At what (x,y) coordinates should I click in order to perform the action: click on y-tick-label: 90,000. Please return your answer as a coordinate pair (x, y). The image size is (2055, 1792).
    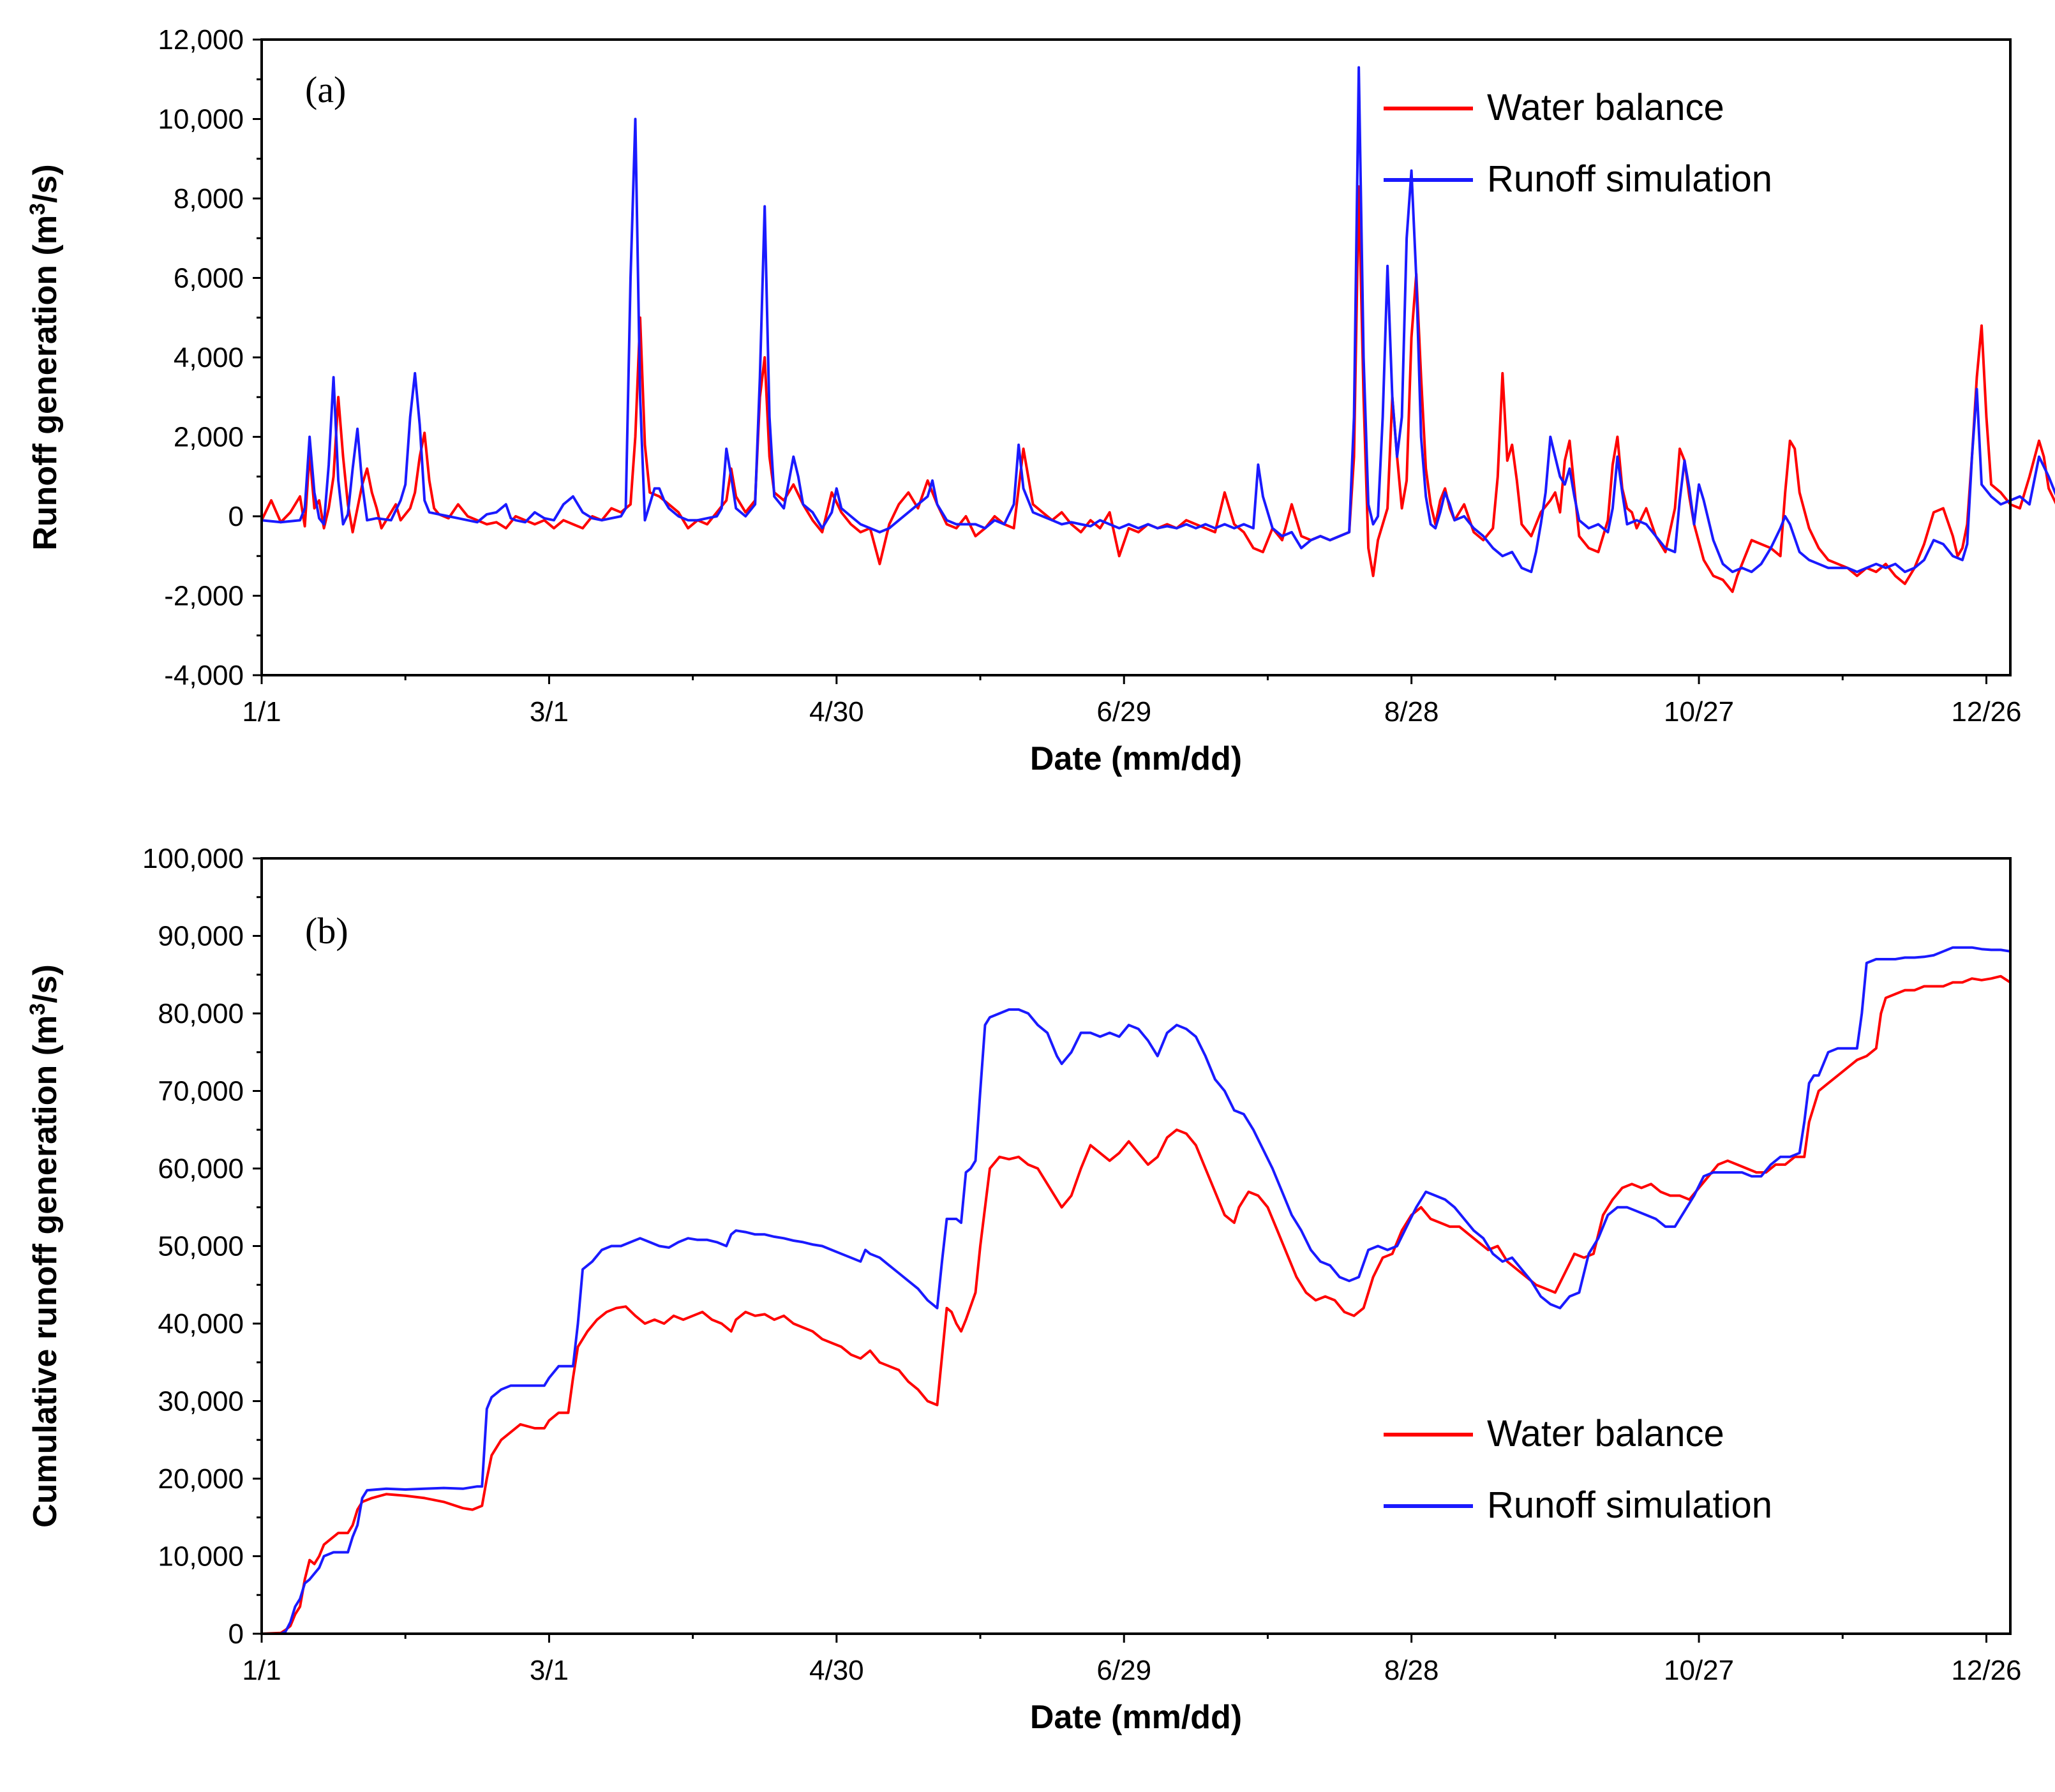
    Looking at the image, I should click on (201, 936).